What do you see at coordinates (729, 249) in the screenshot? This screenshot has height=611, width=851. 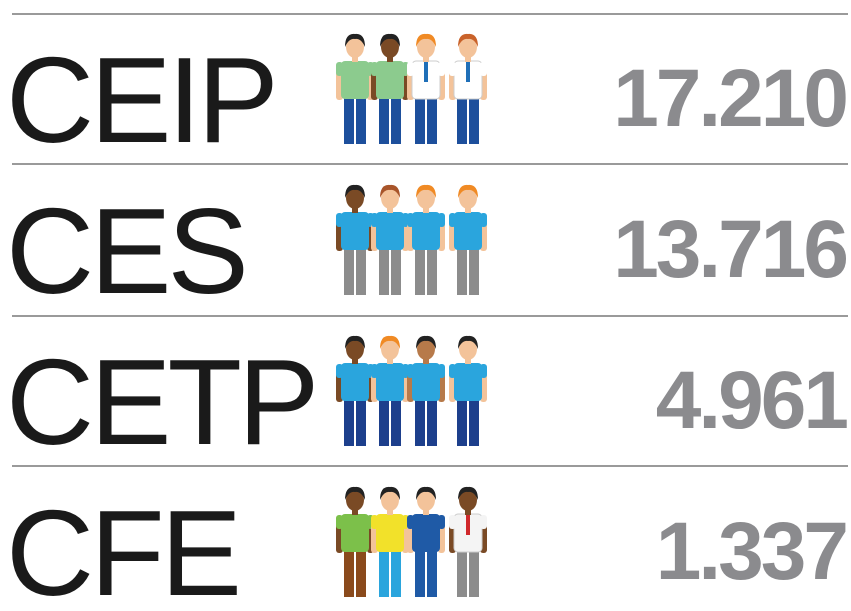 I see `row-value: 13.716` at bounding box center [729, 249].